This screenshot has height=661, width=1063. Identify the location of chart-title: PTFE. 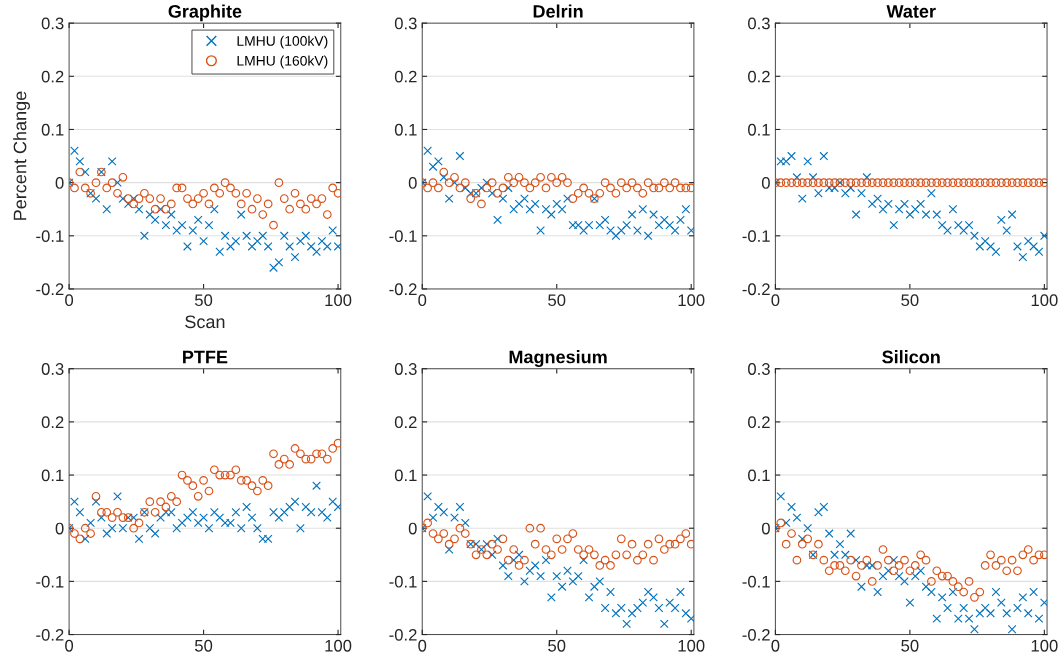
(205, 357).